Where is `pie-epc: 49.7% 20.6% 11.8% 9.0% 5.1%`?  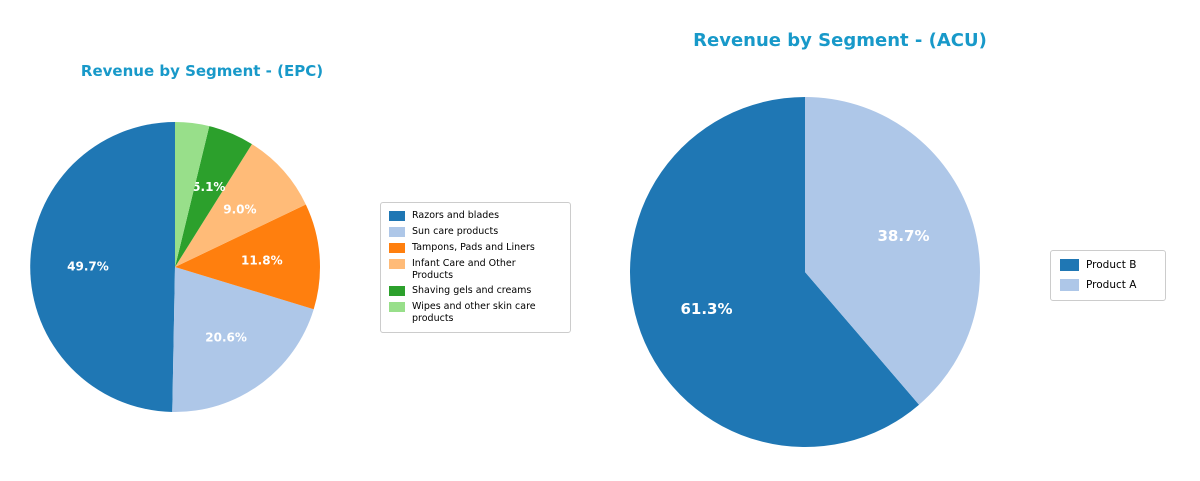 pie-epc: 49.7% 20.6% 11.8% 9.0% 5.1% is located at coordinates (175, 266).